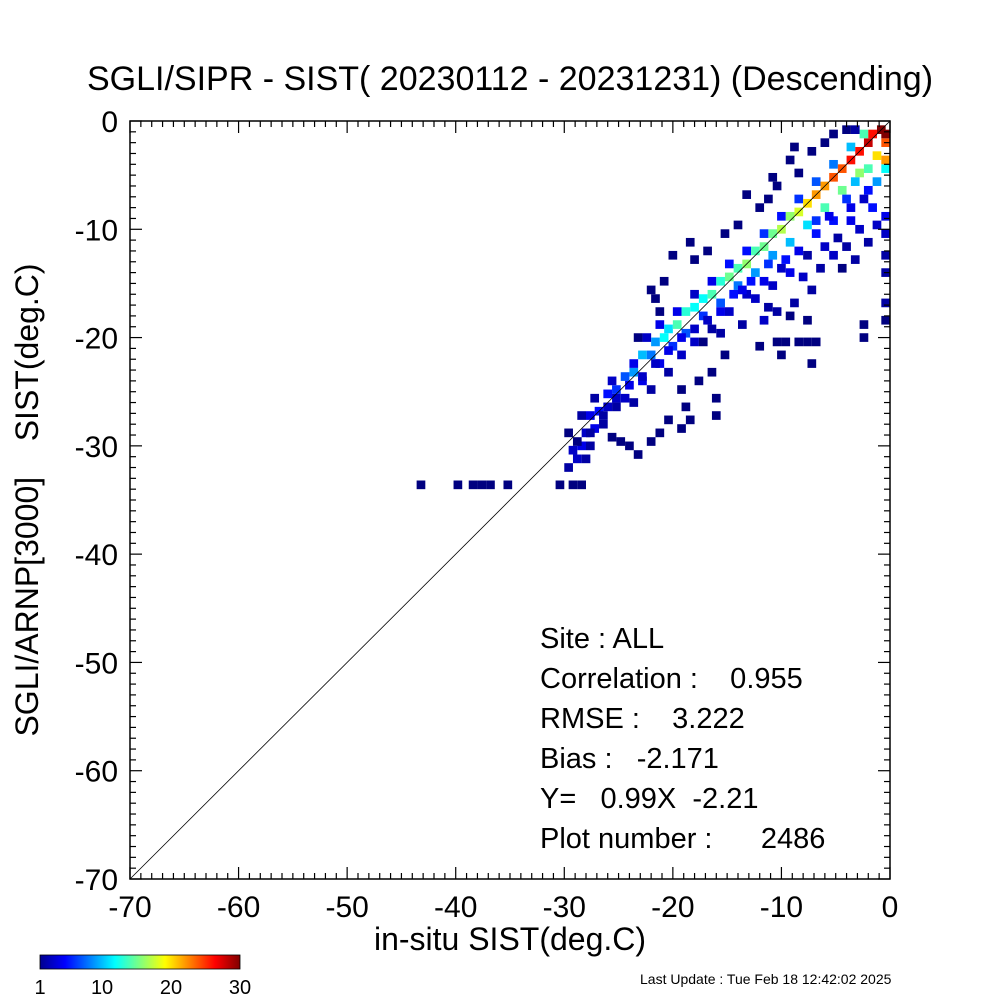  I want to click on y-axis-label: SGLI/ARNP[3000] SIST(deg.C), so click(27, 499).